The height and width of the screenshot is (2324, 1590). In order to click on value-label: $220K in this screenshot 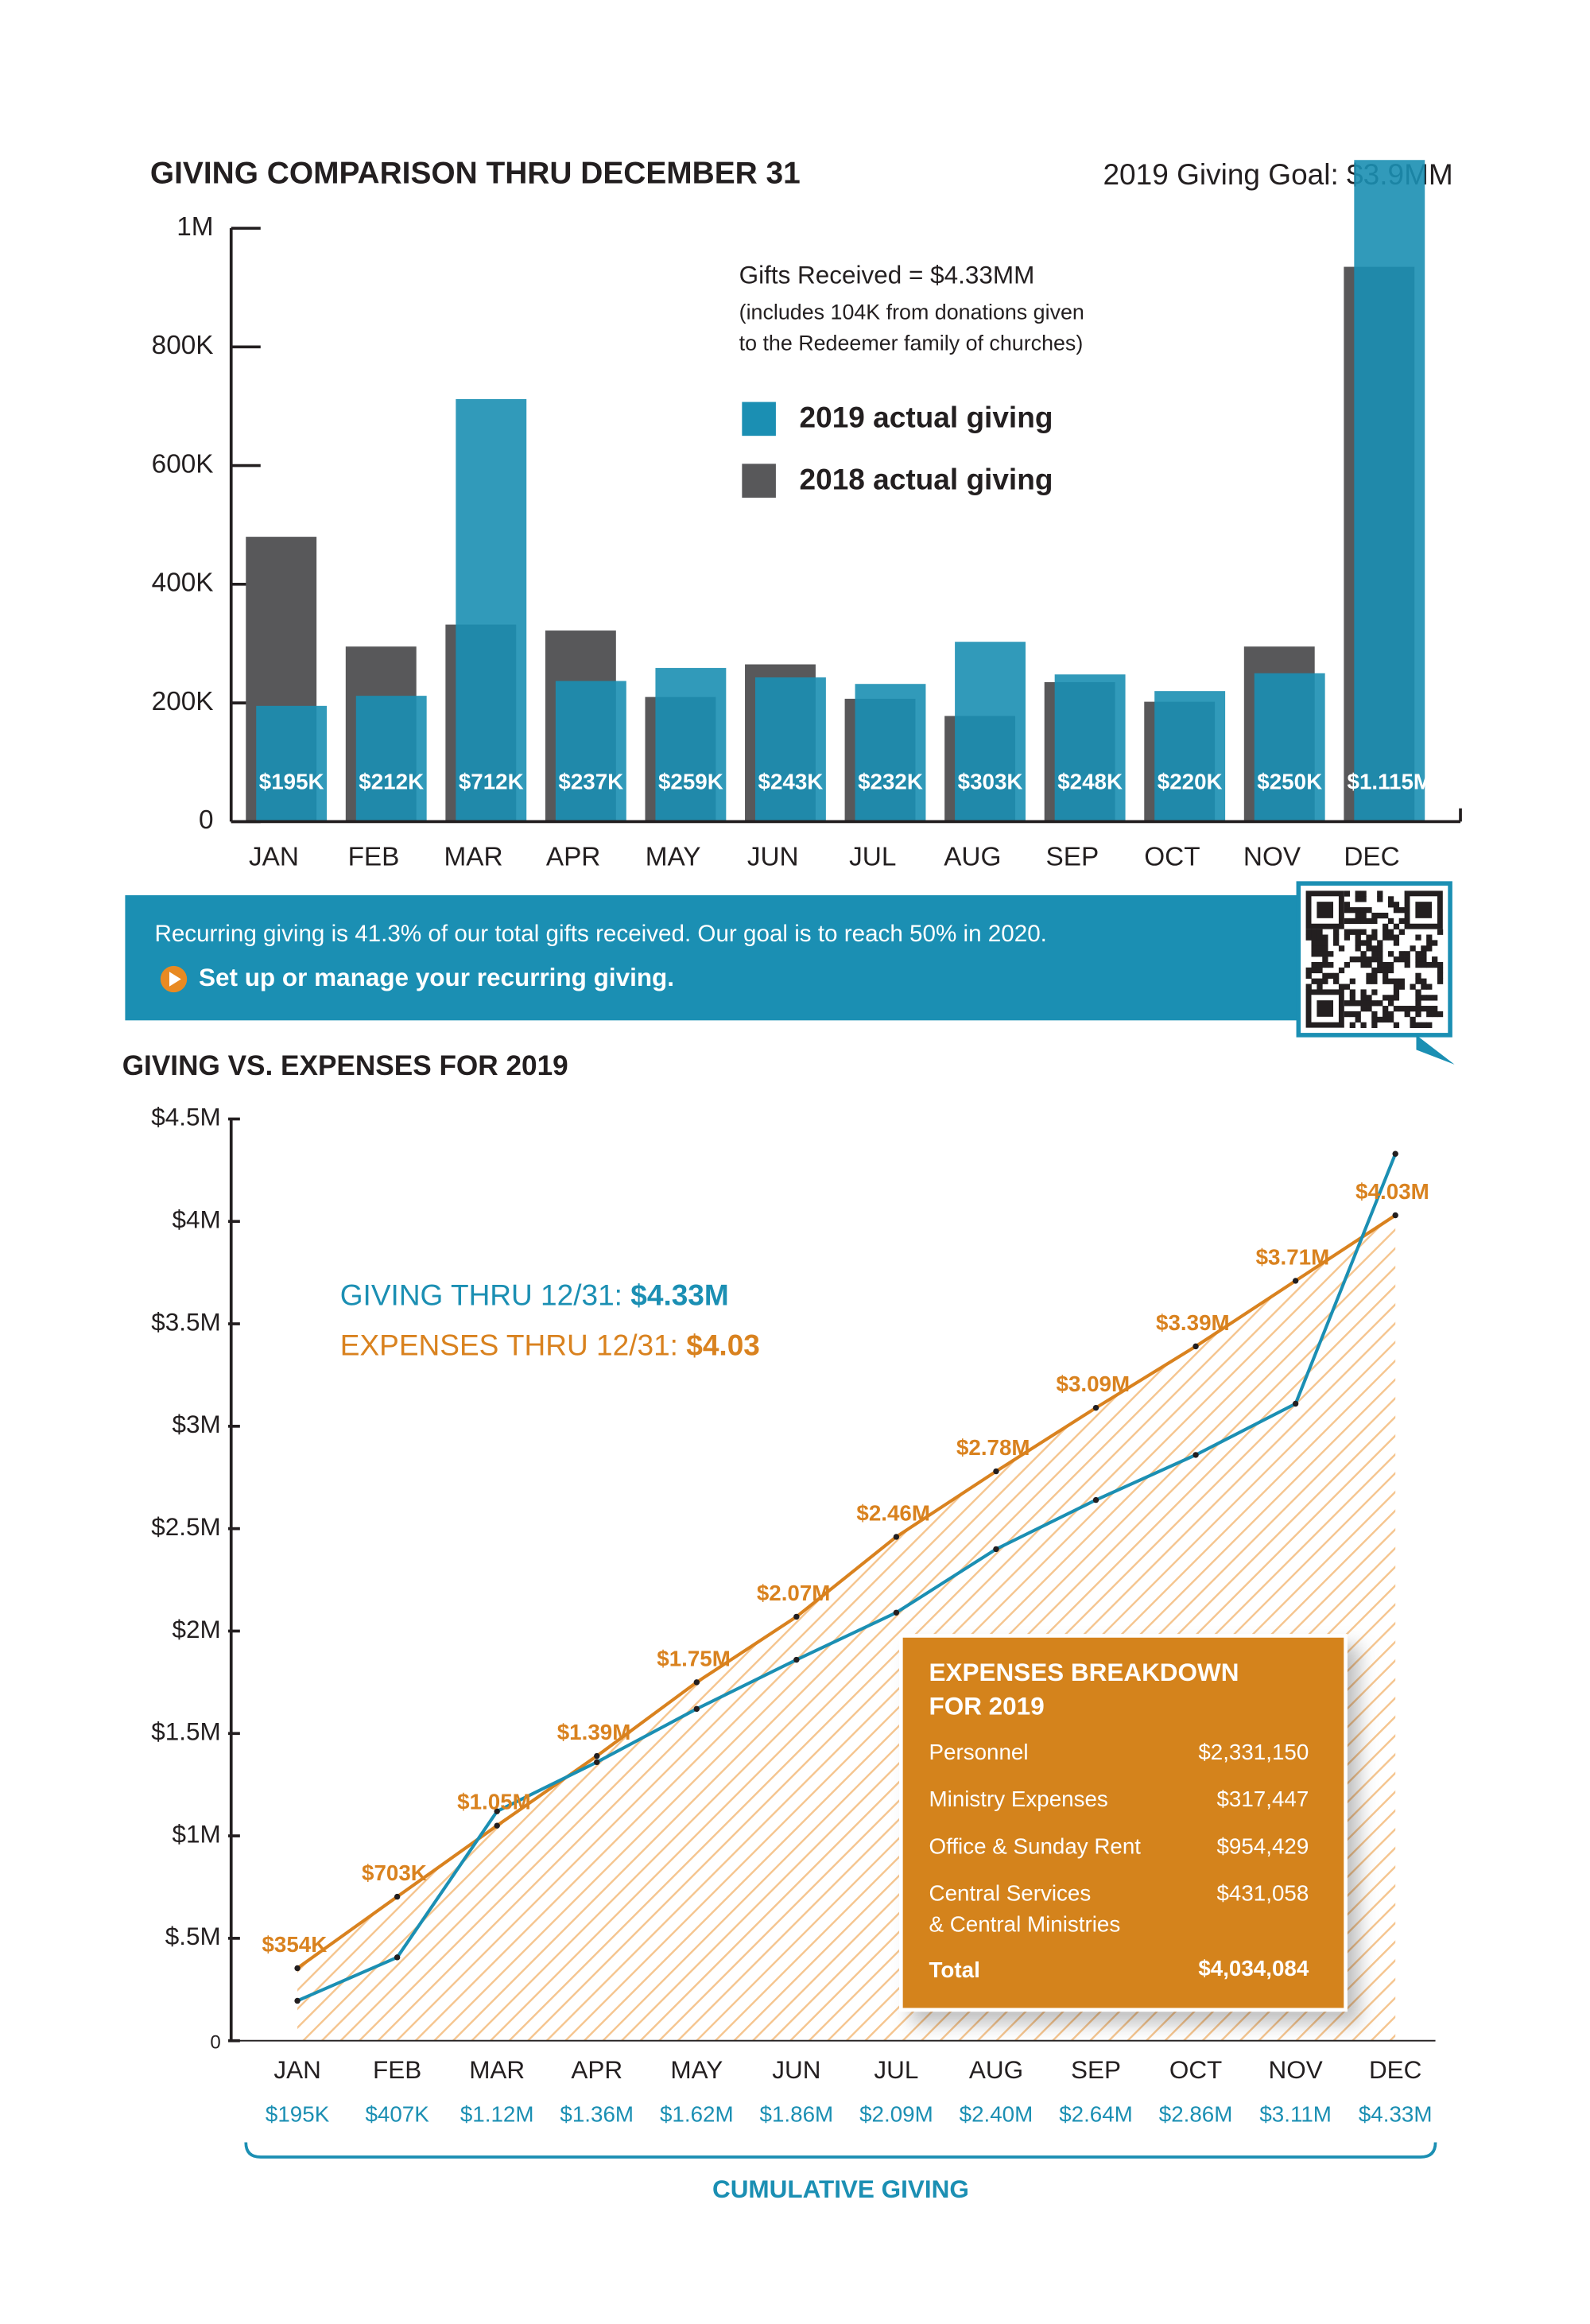, I will do `click(1190, 782)`.